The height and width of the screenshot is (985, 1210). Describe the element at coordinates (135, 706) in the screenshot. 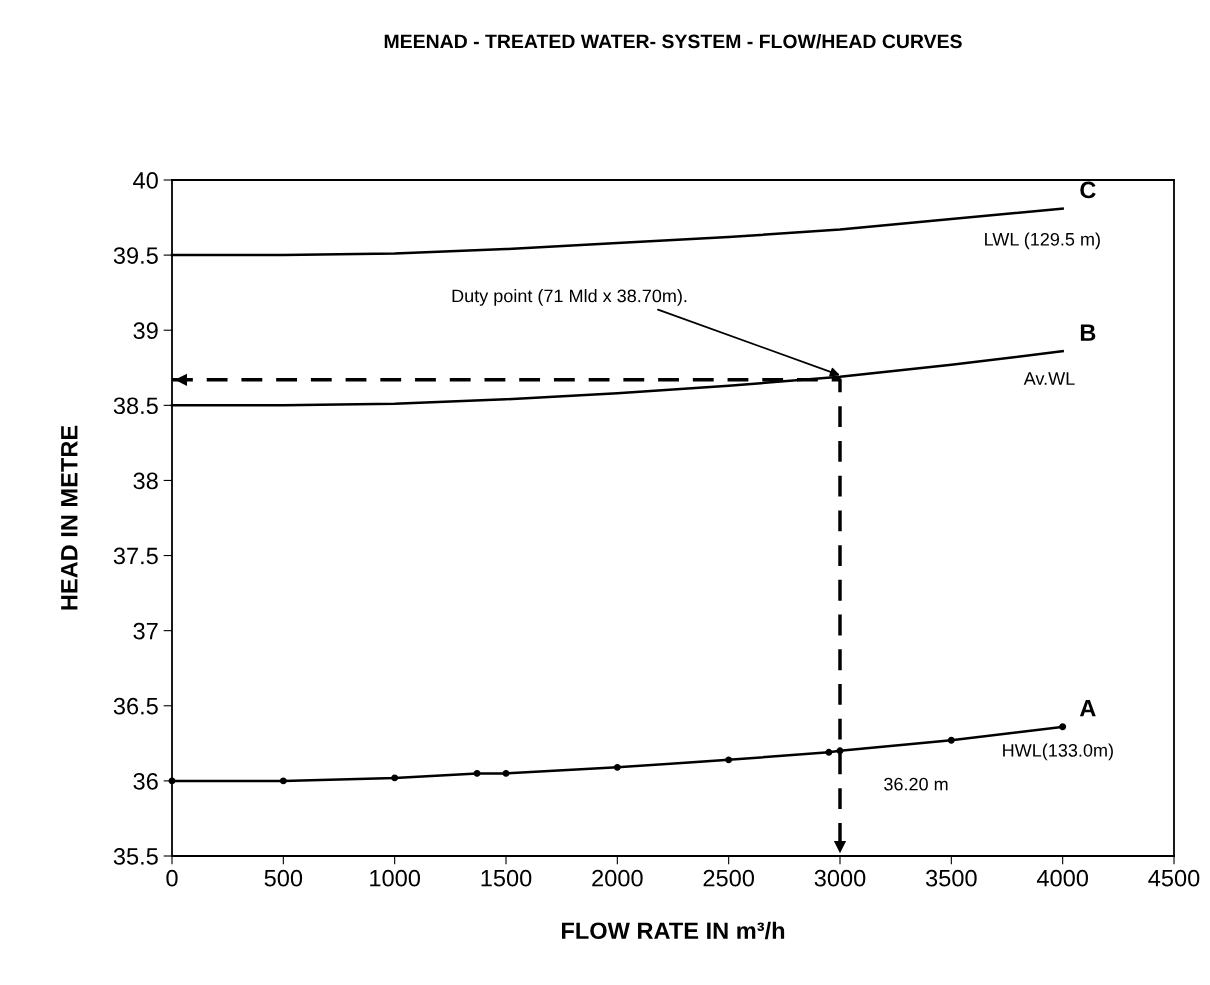

I see `y-tick-label: 36.5` at that location.